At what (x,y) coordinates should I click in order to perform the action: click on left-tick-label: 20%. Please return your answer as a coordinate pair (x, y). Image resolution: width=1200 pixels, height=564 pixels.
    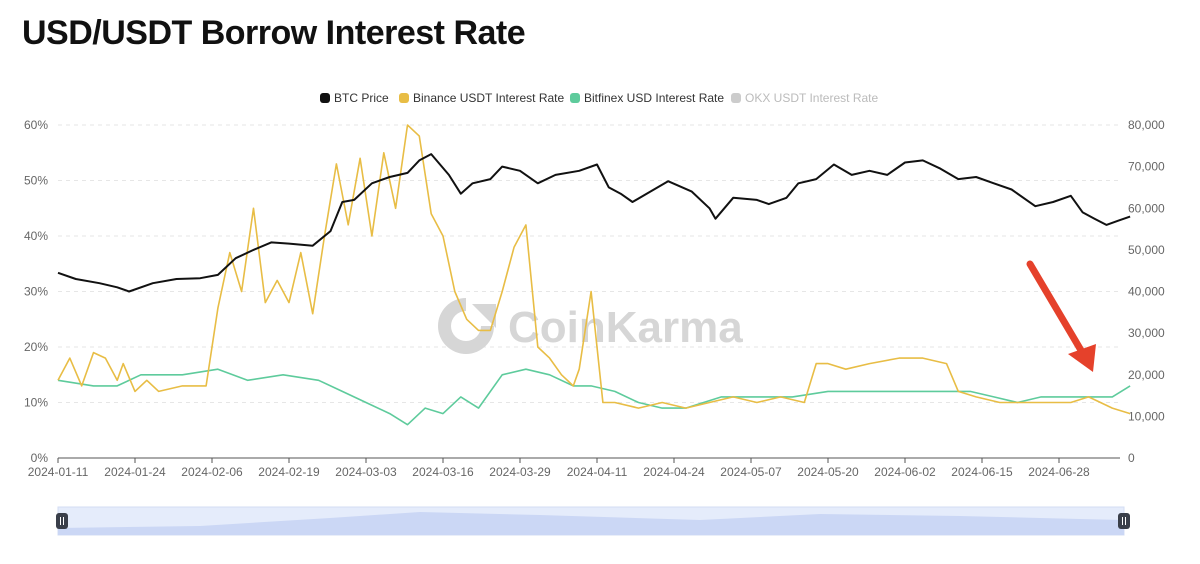
    Looking at the image, I should click on (36, 347).